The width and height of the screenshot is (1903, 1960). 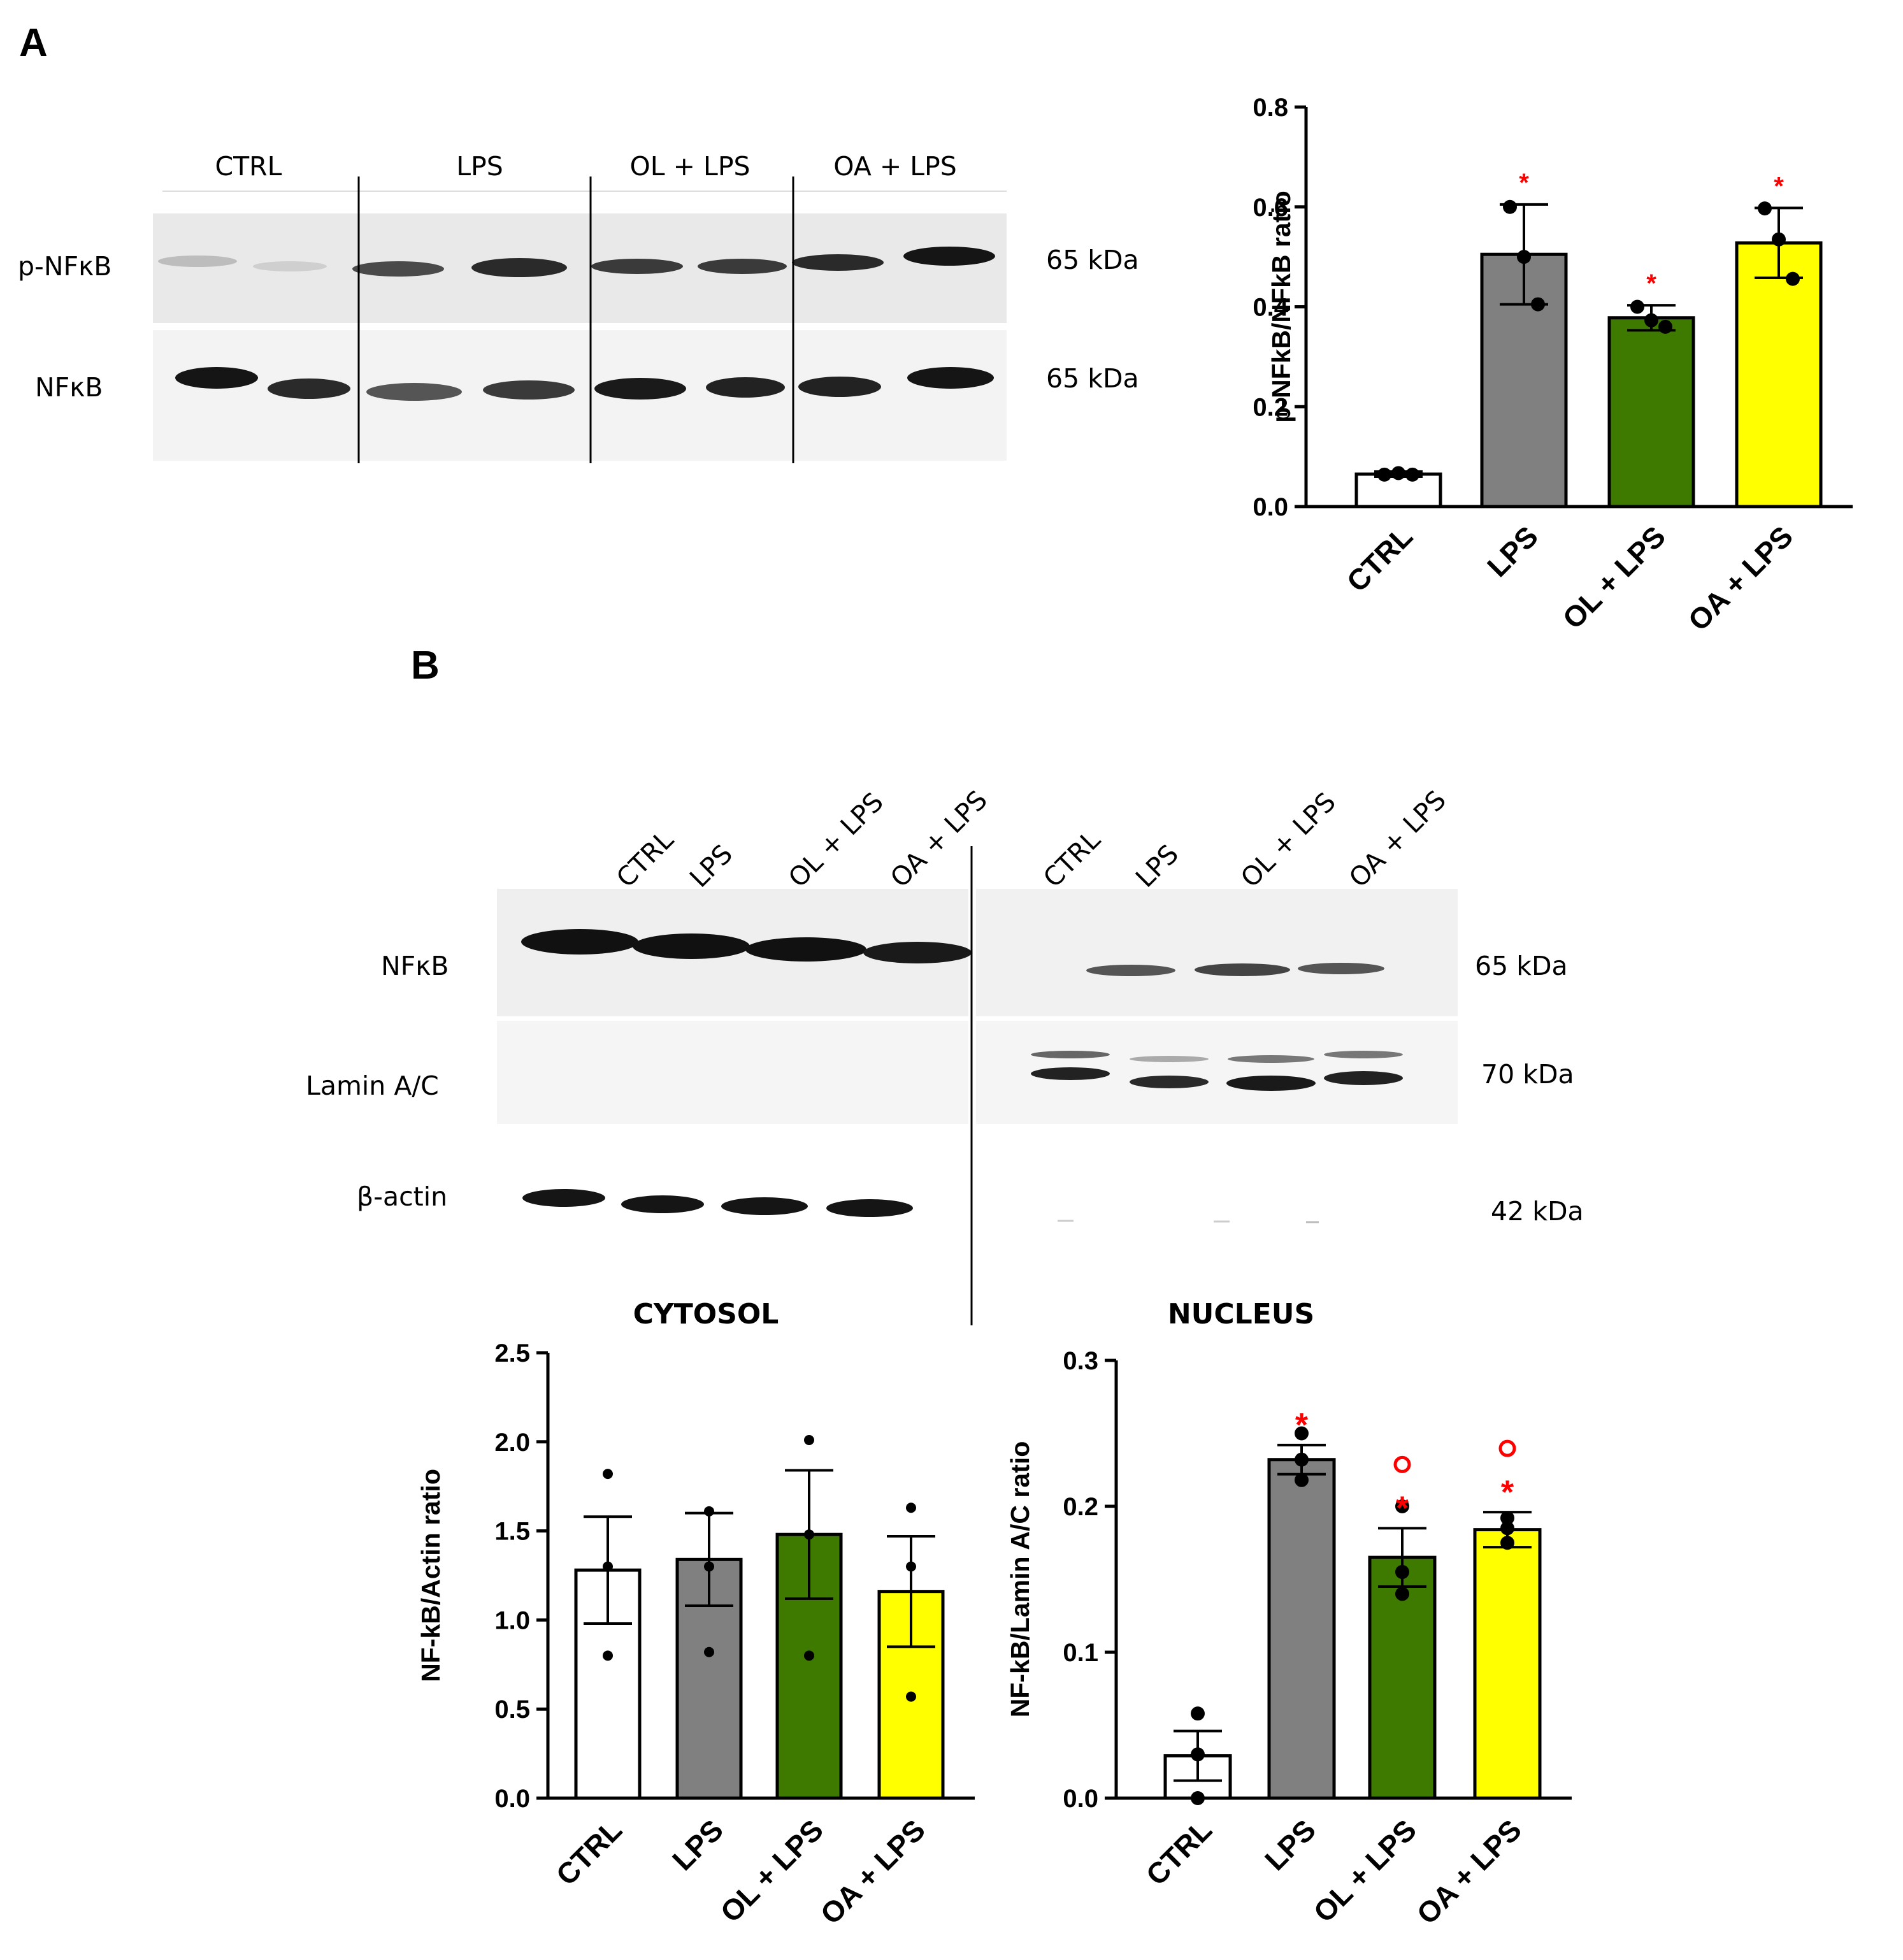 What do you see at coordinates (1651, 412) in the screenshot?
I see `bar-ol-lps` at bounding box center [1651, 412].